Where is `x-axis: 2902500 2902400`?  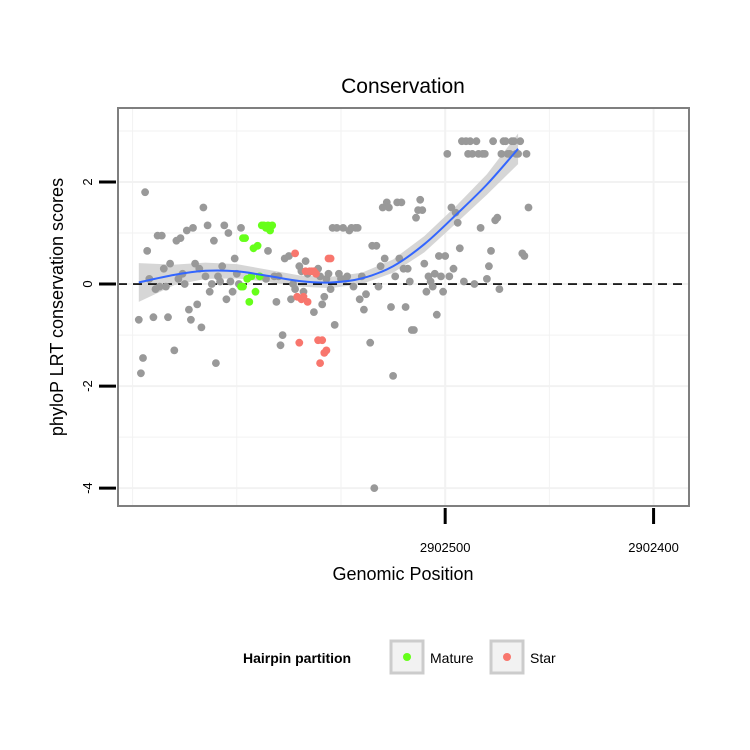 x-axis: 2902500 2902400 is located at coordinates (549, 531).